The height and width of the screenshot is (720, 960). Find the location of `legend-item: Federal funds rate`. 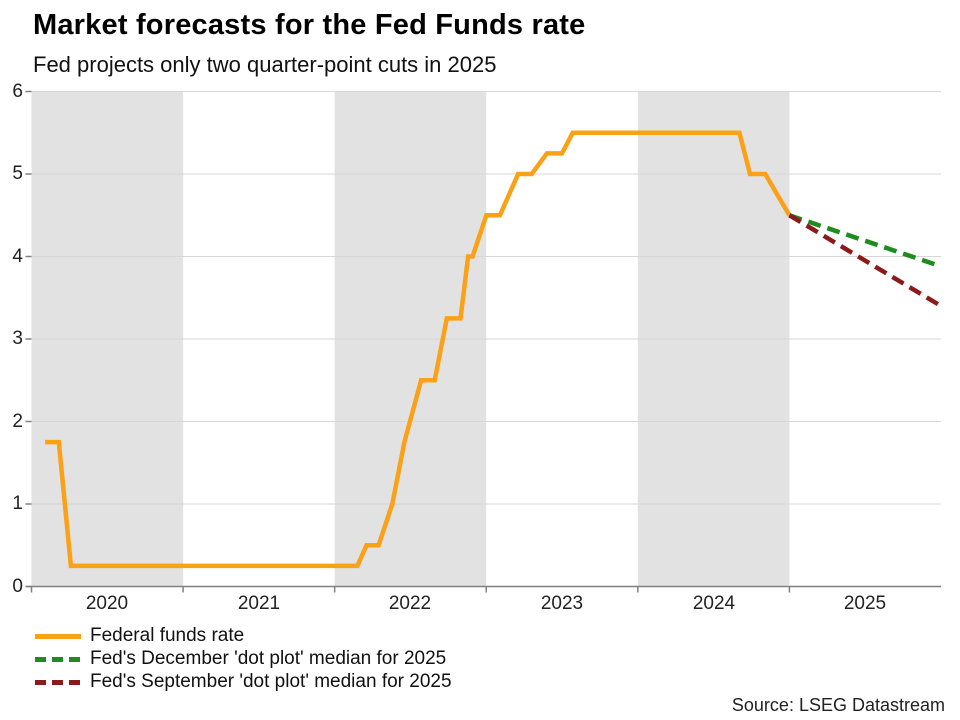

legend-item: Federal funds rate is located at coordinates (243, 636).